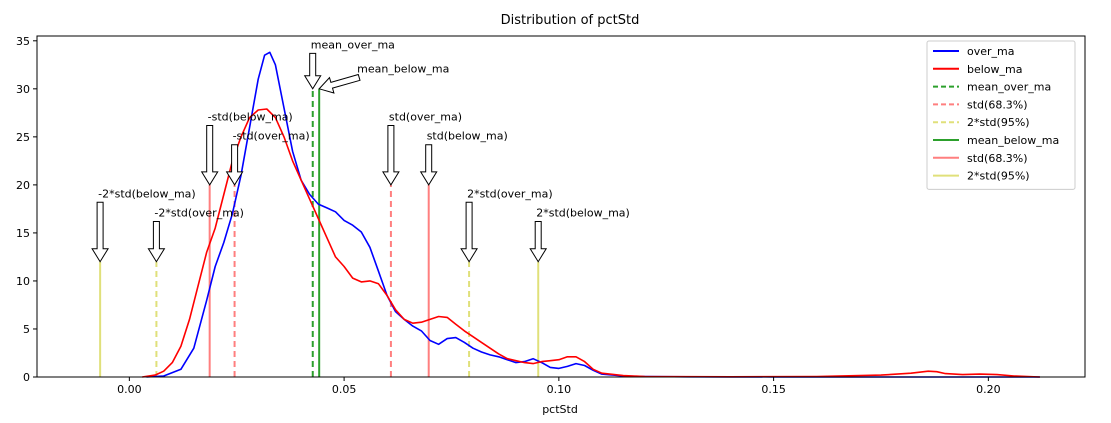 This screenshot has height=423, width=1111. I want to click on x-tick-label: 0.00, so click(129, 389).